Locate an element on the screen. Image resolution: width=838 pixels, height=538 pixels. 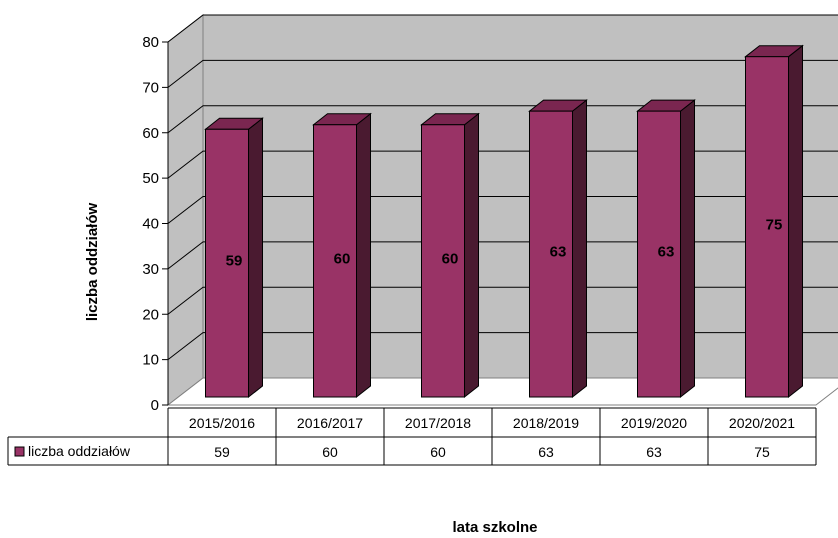
y-tick-label: 80 is located at coordinates (150, 42).